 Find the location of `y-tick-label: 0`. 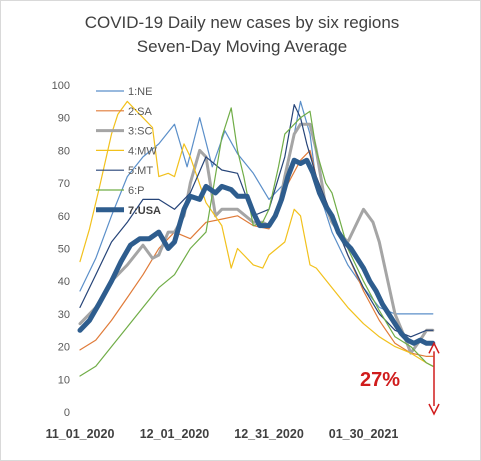

y-tick-label: 0 is located at coordinates (67, 413).